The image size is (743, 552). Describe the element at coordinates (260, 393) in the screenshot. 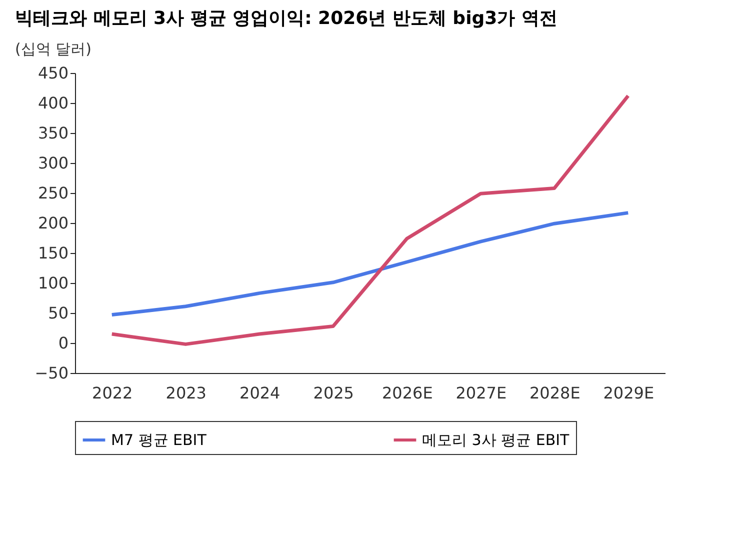

I see `x-tick-label: 2024` at that location.